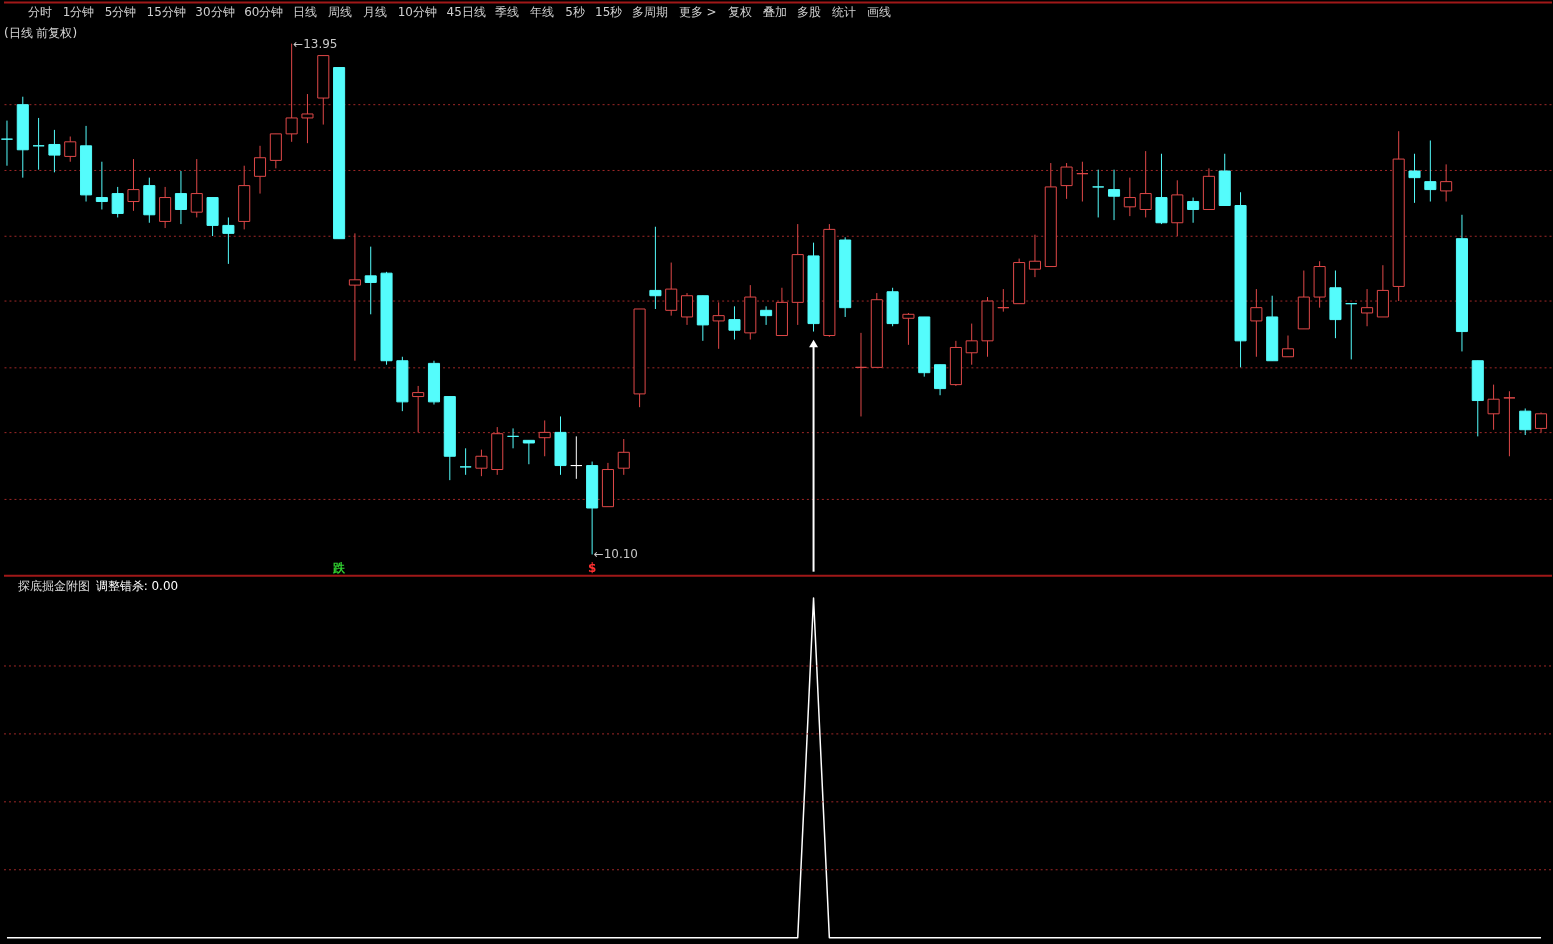  I want to click on annotation: 更多 >, so click(697, 12).